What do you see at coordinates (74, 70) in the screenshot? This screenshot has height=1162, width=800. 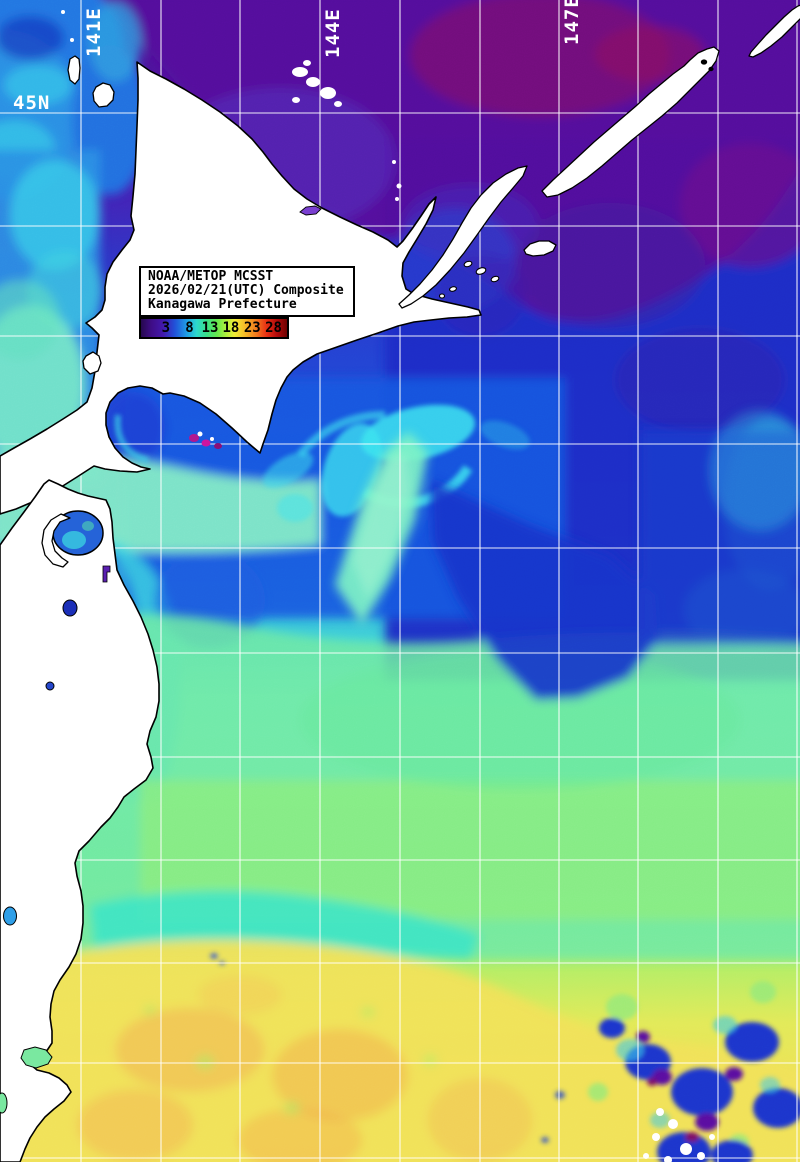 I see `rebun-island` at bounding box center [74, 70].